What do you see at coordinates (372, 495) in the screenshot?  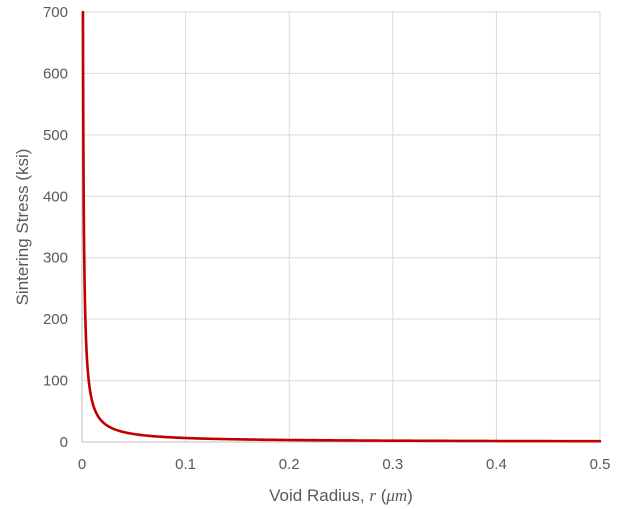 I see `x-axis-title-var: r` at bounding box center [372, 495].